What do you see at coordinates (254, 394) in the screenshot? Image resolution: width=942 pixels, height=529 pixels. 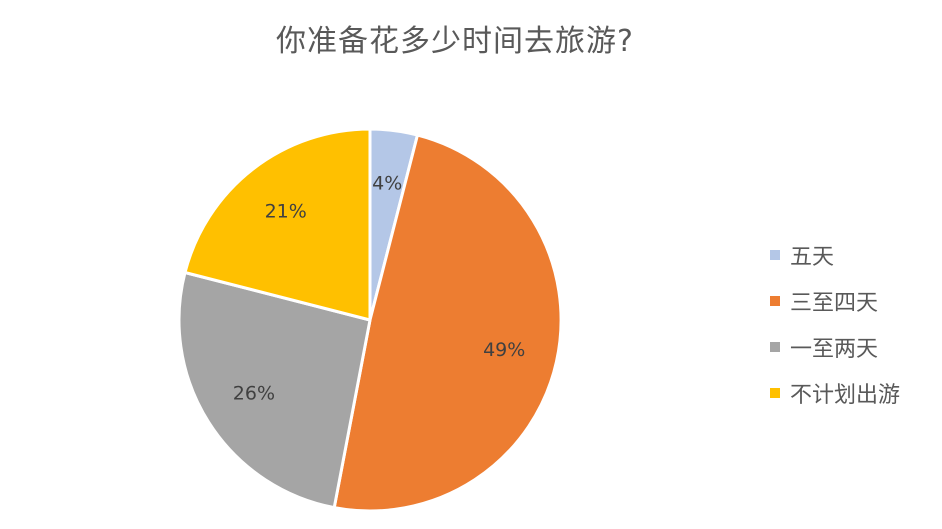 I see `data-label: 26%` at bounding box center [254, 394].